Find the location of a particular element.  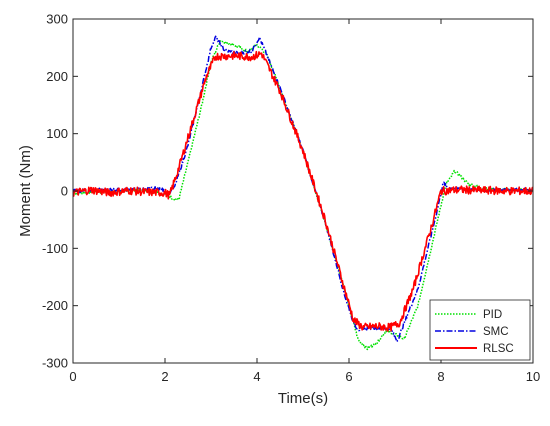

y-axis-label: Moment (Nm) is located at coordinates (25, 191).